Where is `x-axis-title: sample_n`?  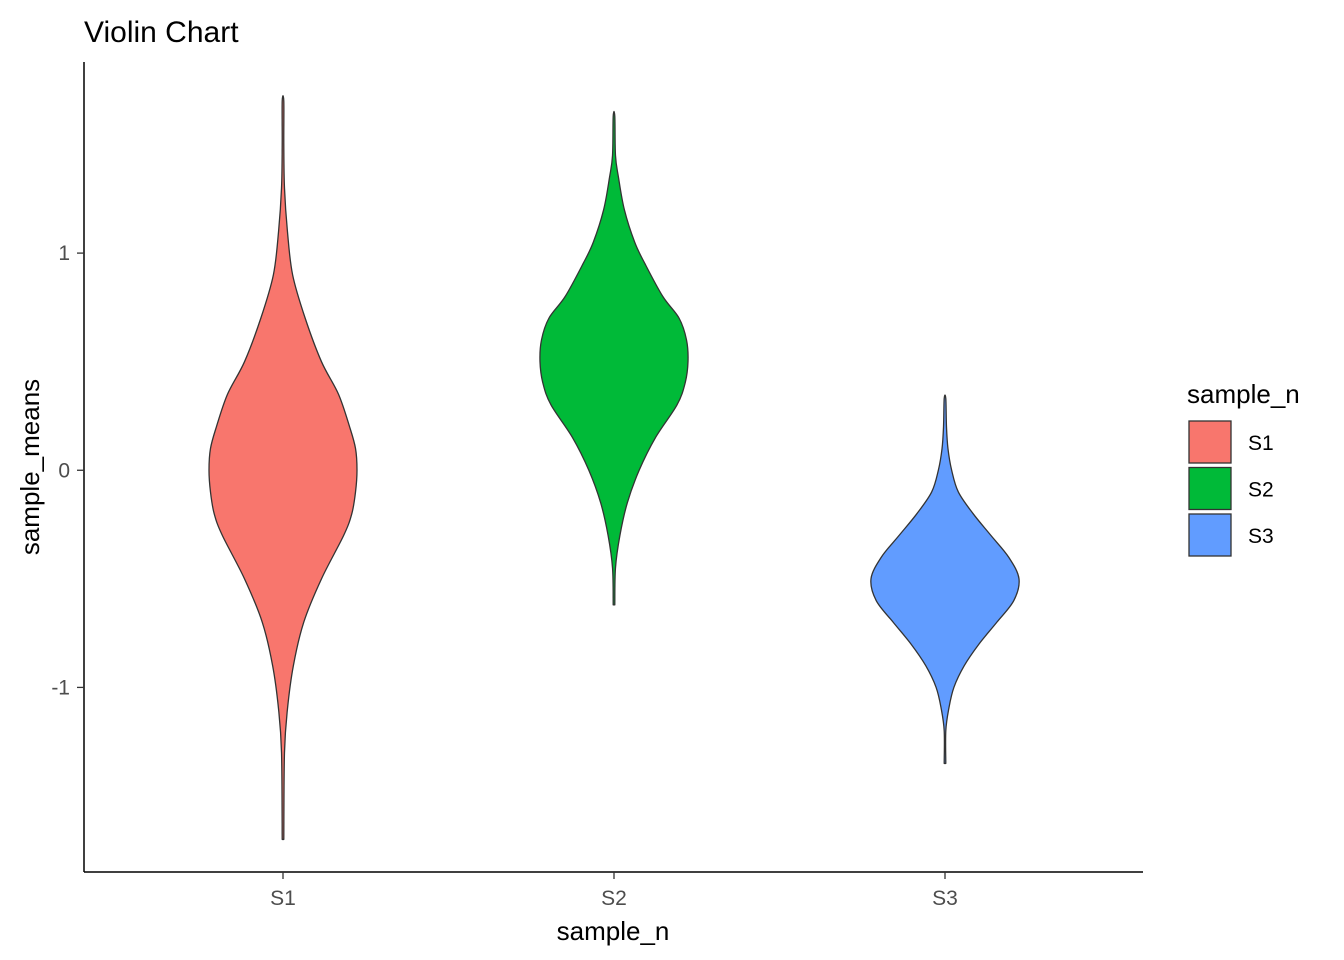 x-axis-title: sample_n is located at coordinates (613, 931).